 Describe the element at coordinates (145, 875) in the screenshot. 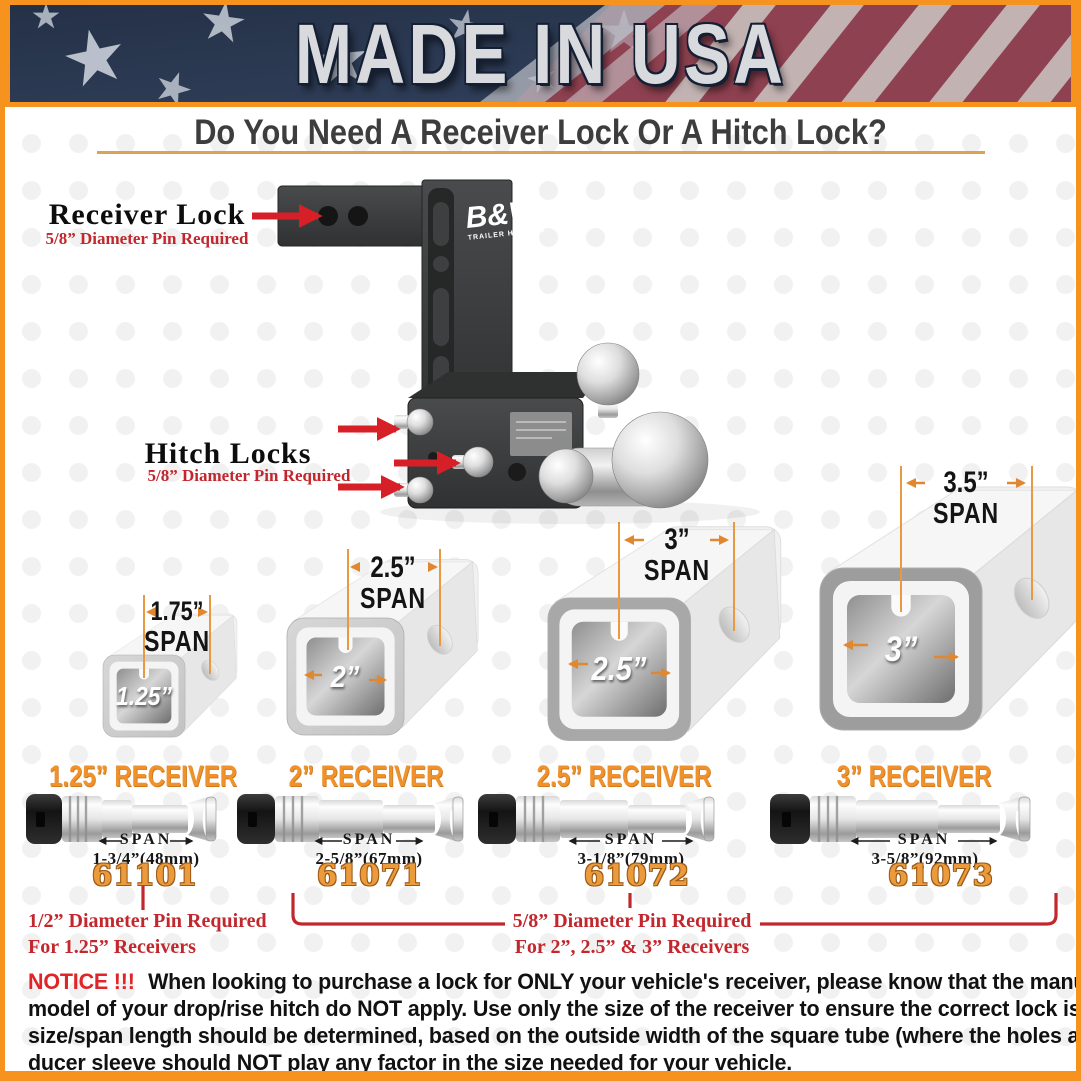

I see `part-number: 61101` at that location.